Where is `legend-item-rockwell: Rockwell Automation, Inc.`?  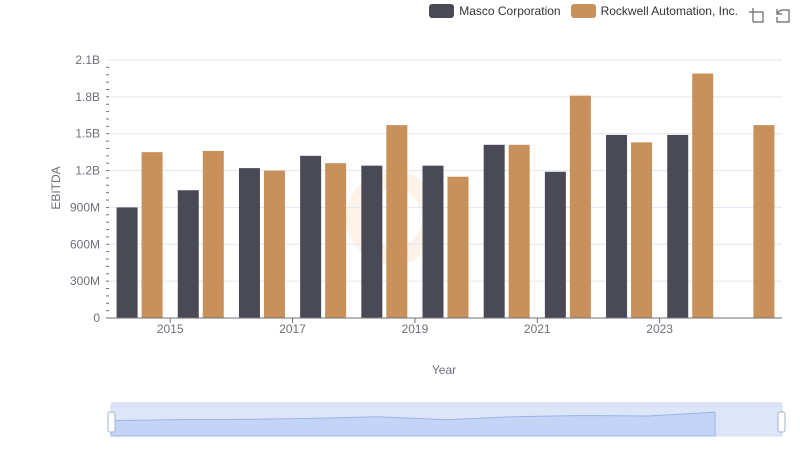
legend-item-rockwell: Rockwell Automation, Inc. is located at coordinates (654, 11).